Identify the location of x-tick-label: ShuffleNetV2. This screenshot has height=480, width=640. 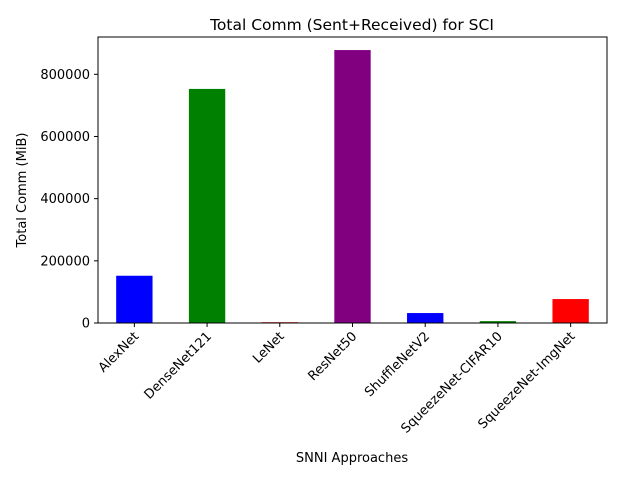
(397, 364).